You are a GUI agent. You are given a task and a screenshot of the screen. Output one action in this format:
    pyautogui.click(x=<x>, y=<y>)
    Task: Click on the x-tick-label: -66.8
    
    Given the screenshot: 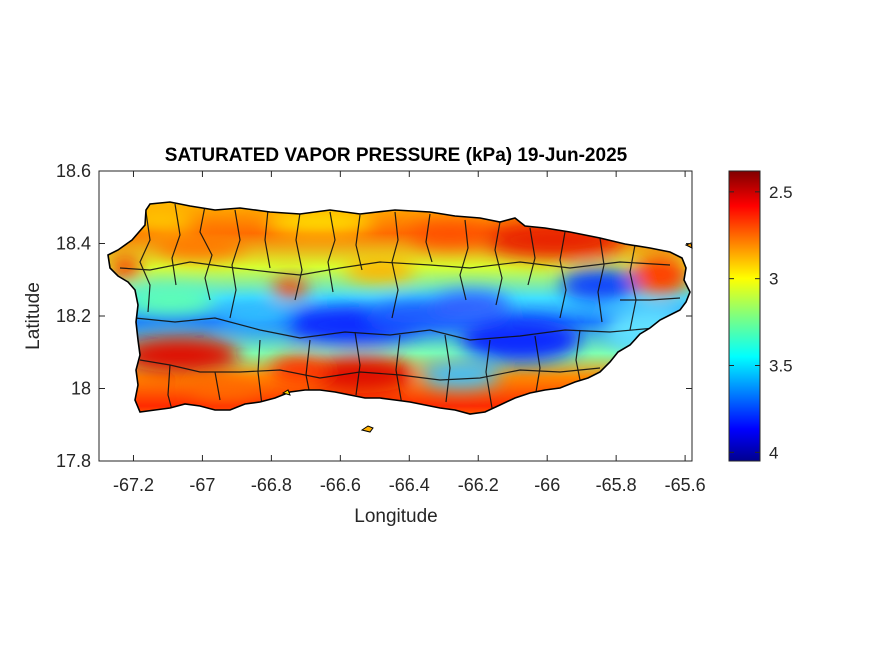 What is the action you would take?
    pyautogui.click(x=271, y=485)
    